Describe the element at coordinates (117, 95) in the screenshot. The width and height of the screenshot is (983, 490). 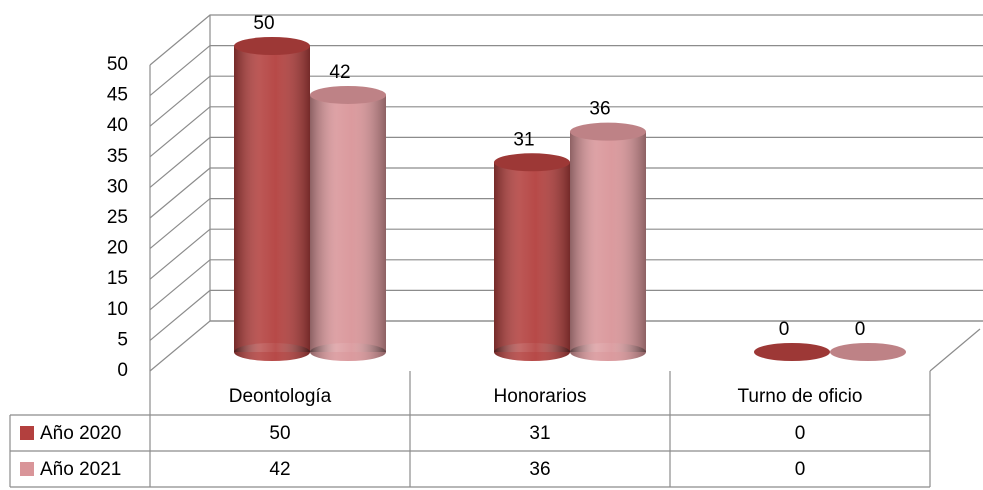
I see `y-tick-label: 45` at that location.